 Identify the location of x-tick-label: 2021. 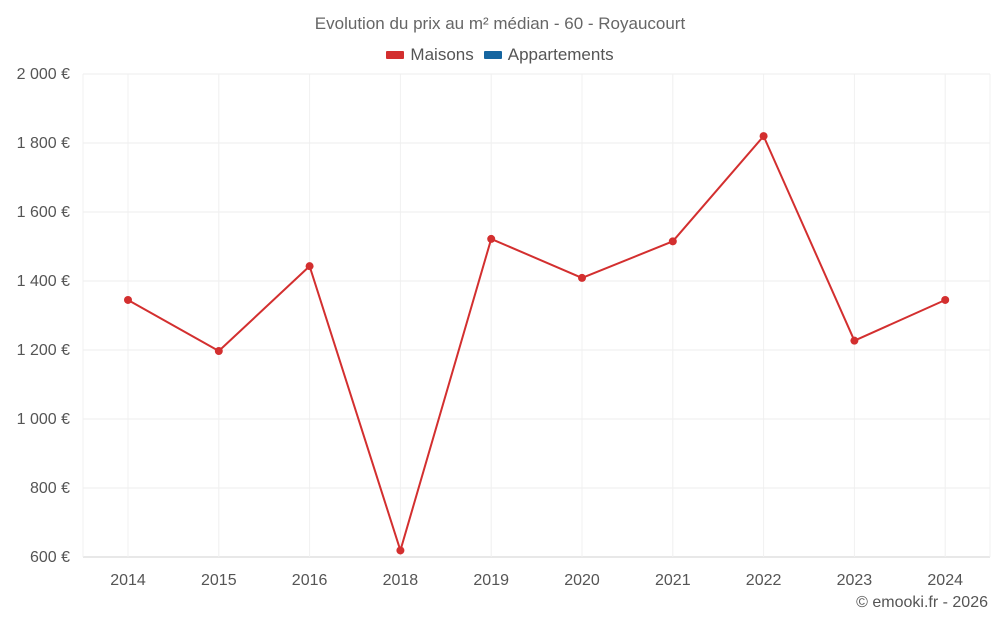
(673, 580).